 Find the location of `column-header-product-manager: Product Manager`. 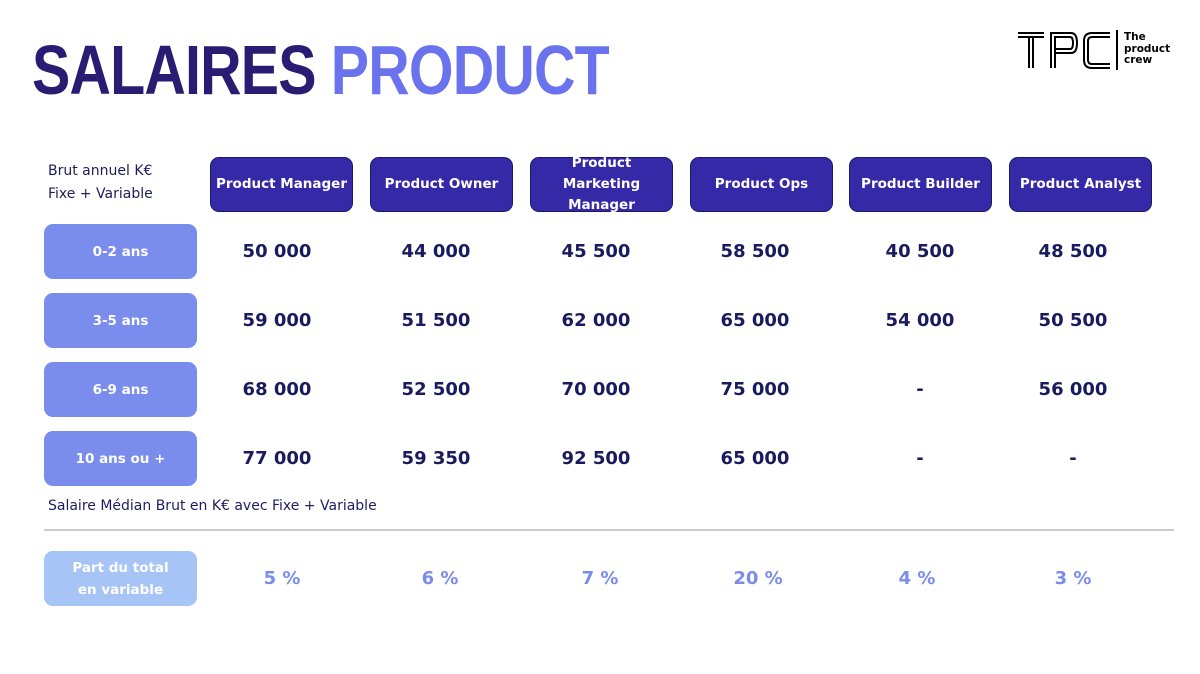

column-header-product-manager: Product Manager is located at coordinates (281, 184).